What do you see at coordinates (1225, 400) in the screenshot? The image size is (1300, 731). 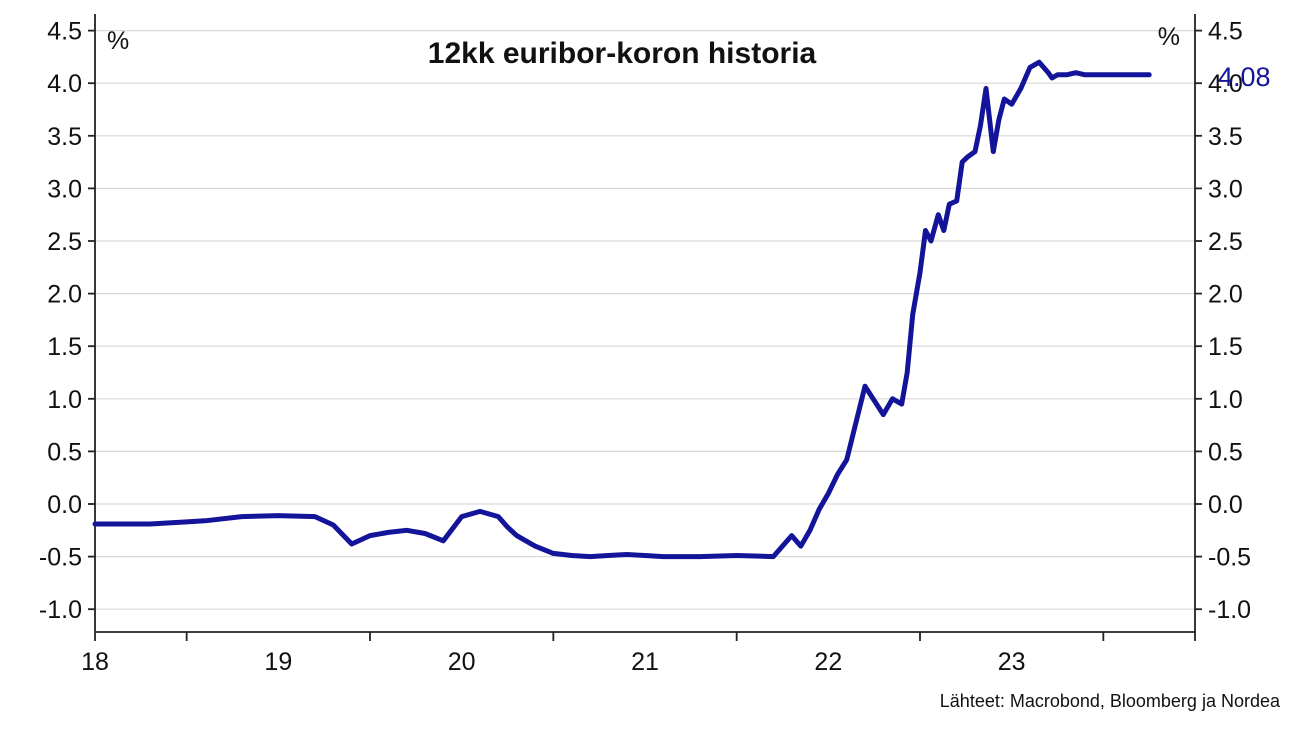 I see `y-tick-label-right: 1.0` at bounding box center [1225, 400].